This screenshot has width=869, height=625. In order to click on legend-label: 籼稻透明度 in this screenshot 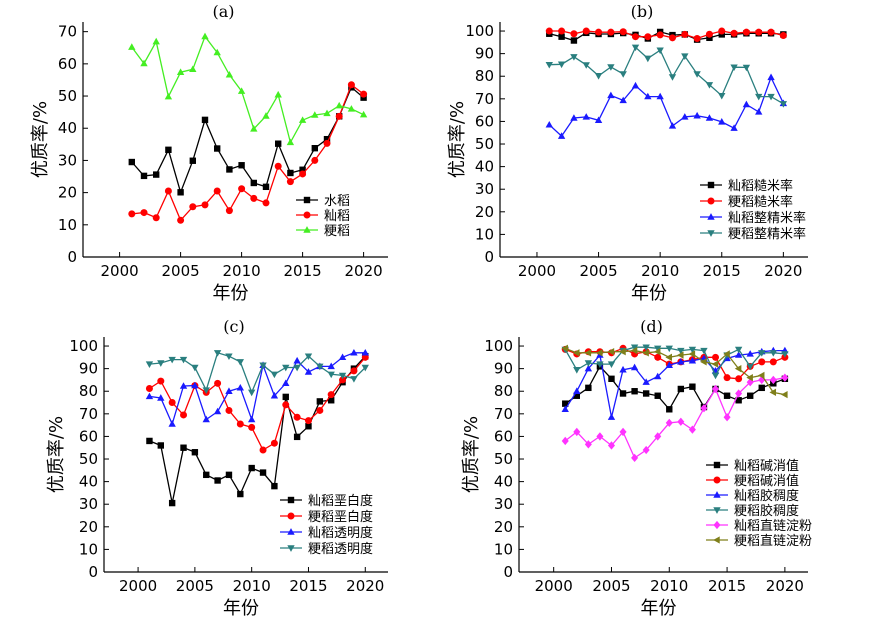, I will do `click(340, 533)`.